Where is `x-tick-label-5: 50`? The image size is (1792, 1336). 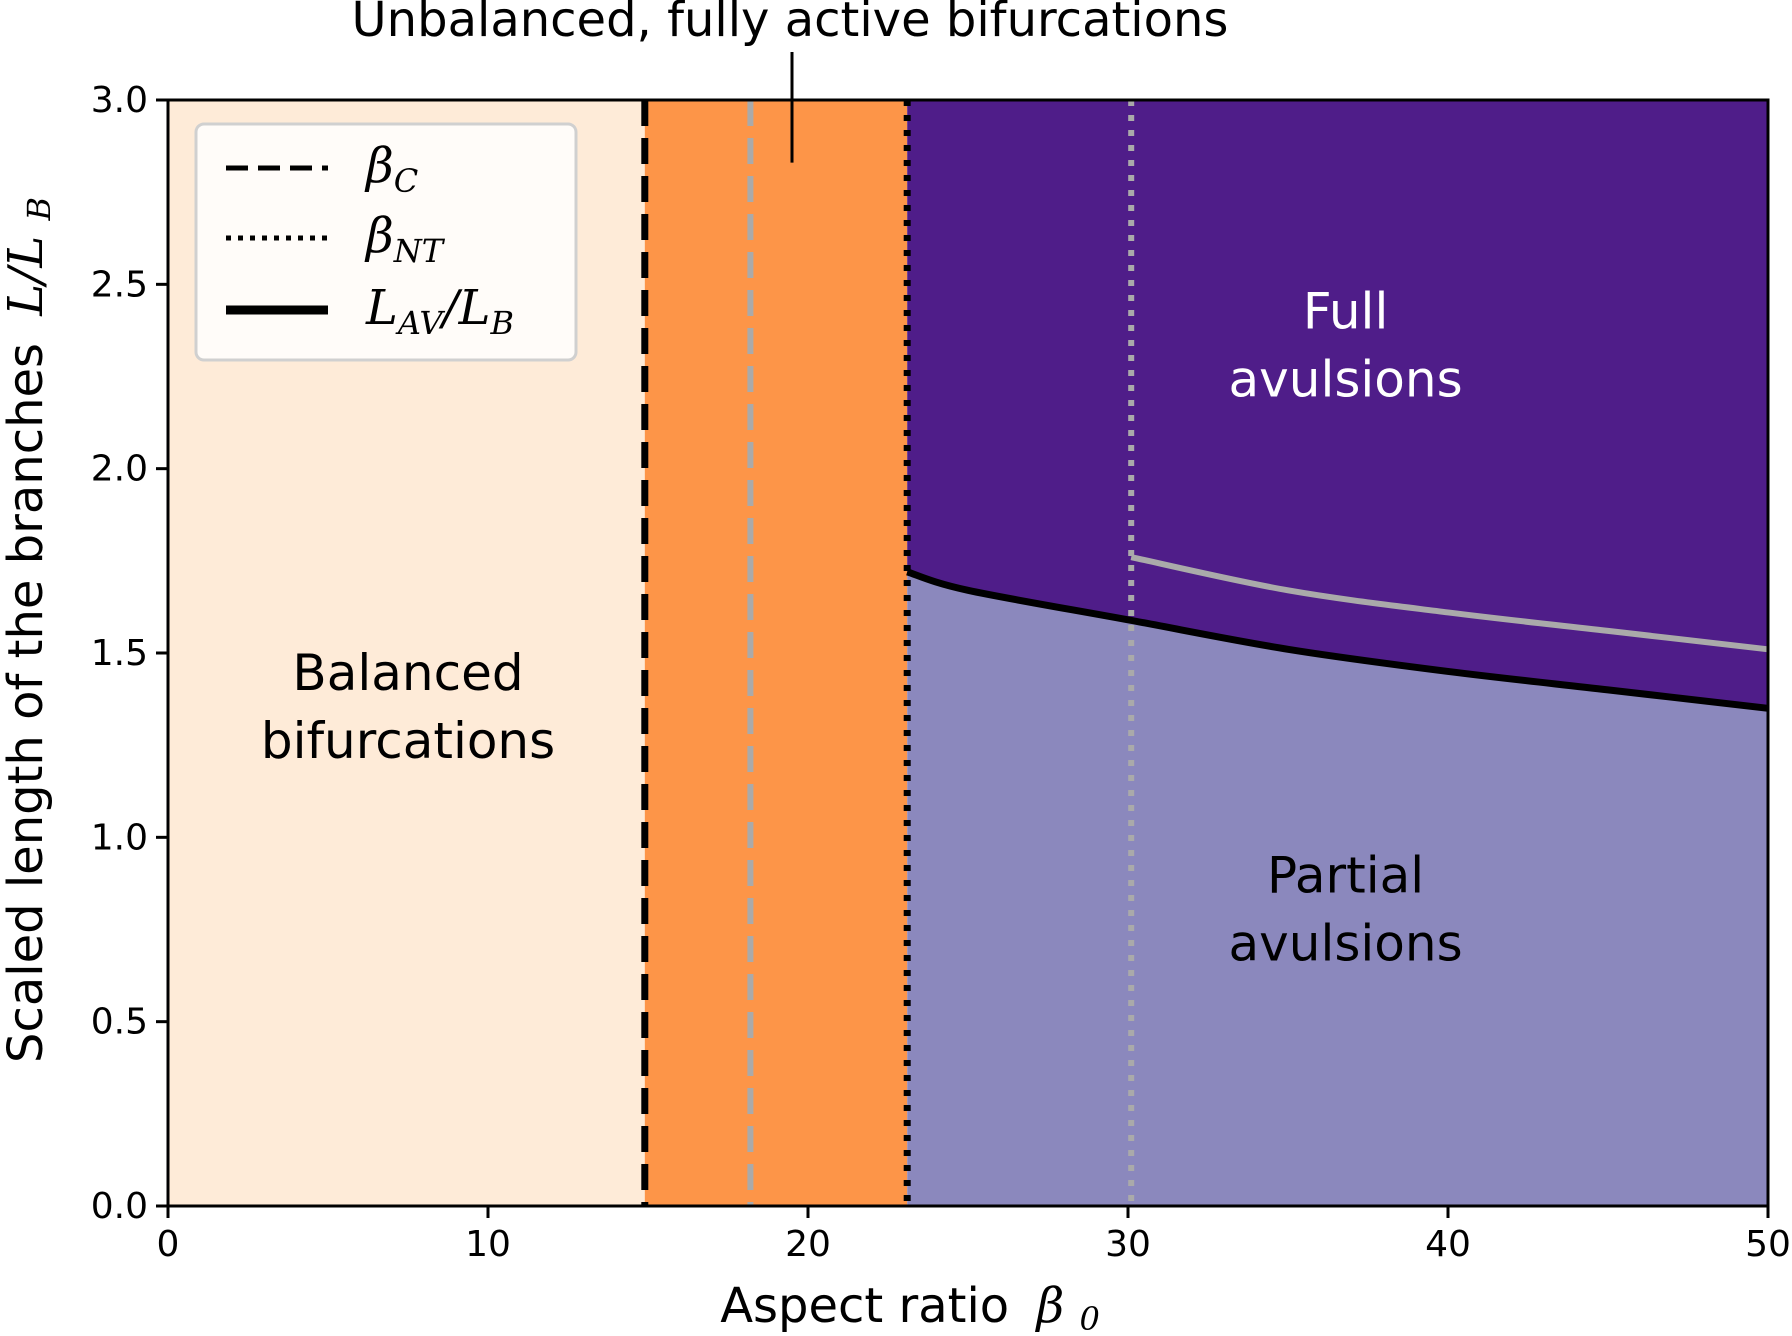 x-tick-label-5: 50 is located at coordinates (1768, 1244).